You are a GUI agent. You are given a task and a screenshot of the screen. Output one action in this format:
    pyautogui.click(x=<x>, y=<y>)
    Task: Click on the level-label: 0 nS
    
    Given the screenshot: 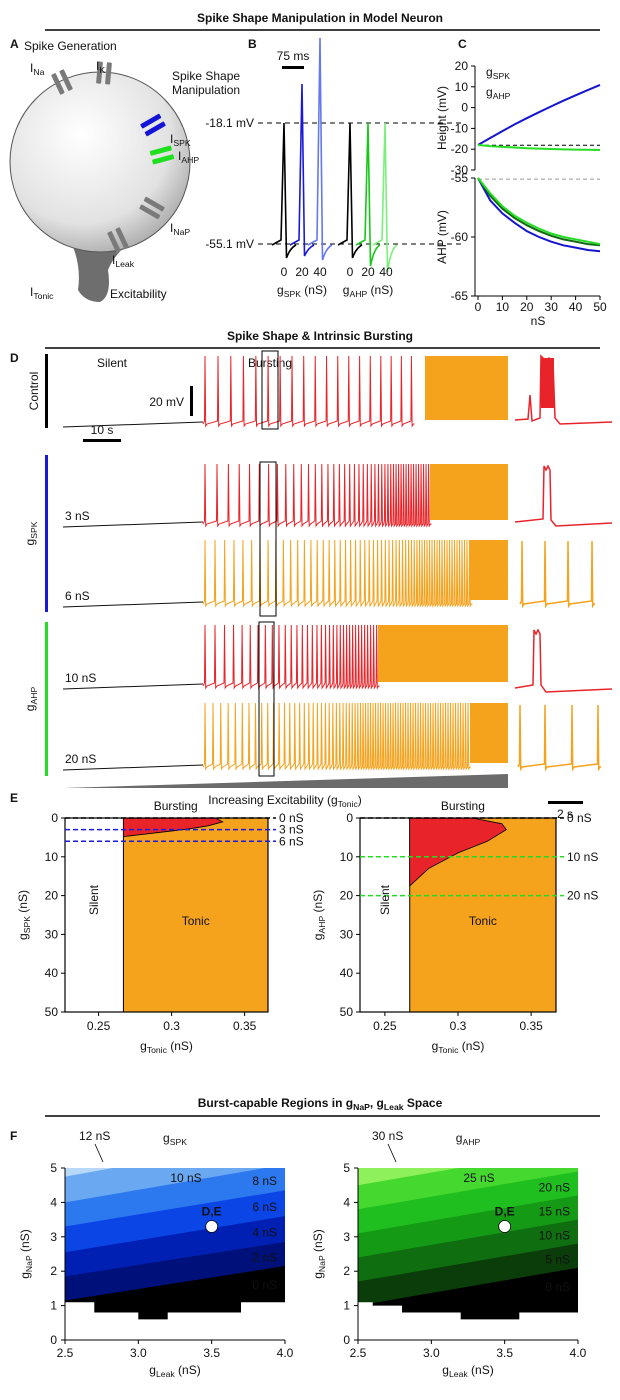 What is the action you would take?
    pyautogui.click(x=579, y=818)
    